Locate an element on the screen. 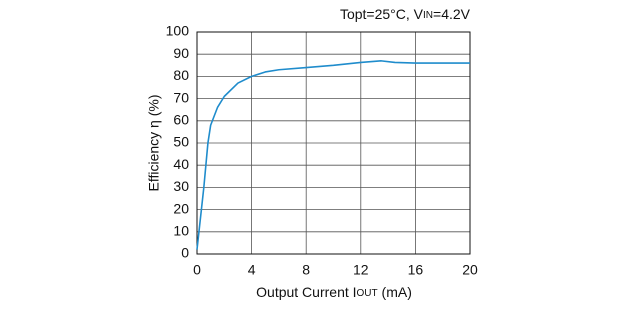 The image size is (624, 312). x-label-part: Output Current I is located at coordinates (306, 292).